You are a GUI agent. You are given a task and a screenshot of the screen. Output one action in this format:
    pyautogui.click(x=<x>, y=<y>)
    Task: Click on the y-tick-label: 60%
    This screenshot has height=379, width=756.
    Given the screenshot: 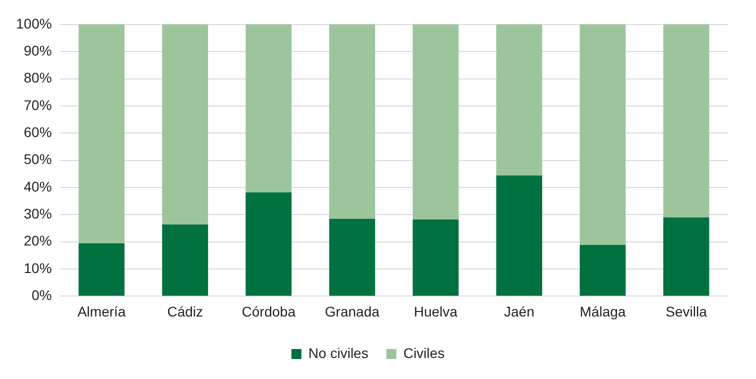 What is the action you would take?
    pyautogui.click(x=38, y=132)
    